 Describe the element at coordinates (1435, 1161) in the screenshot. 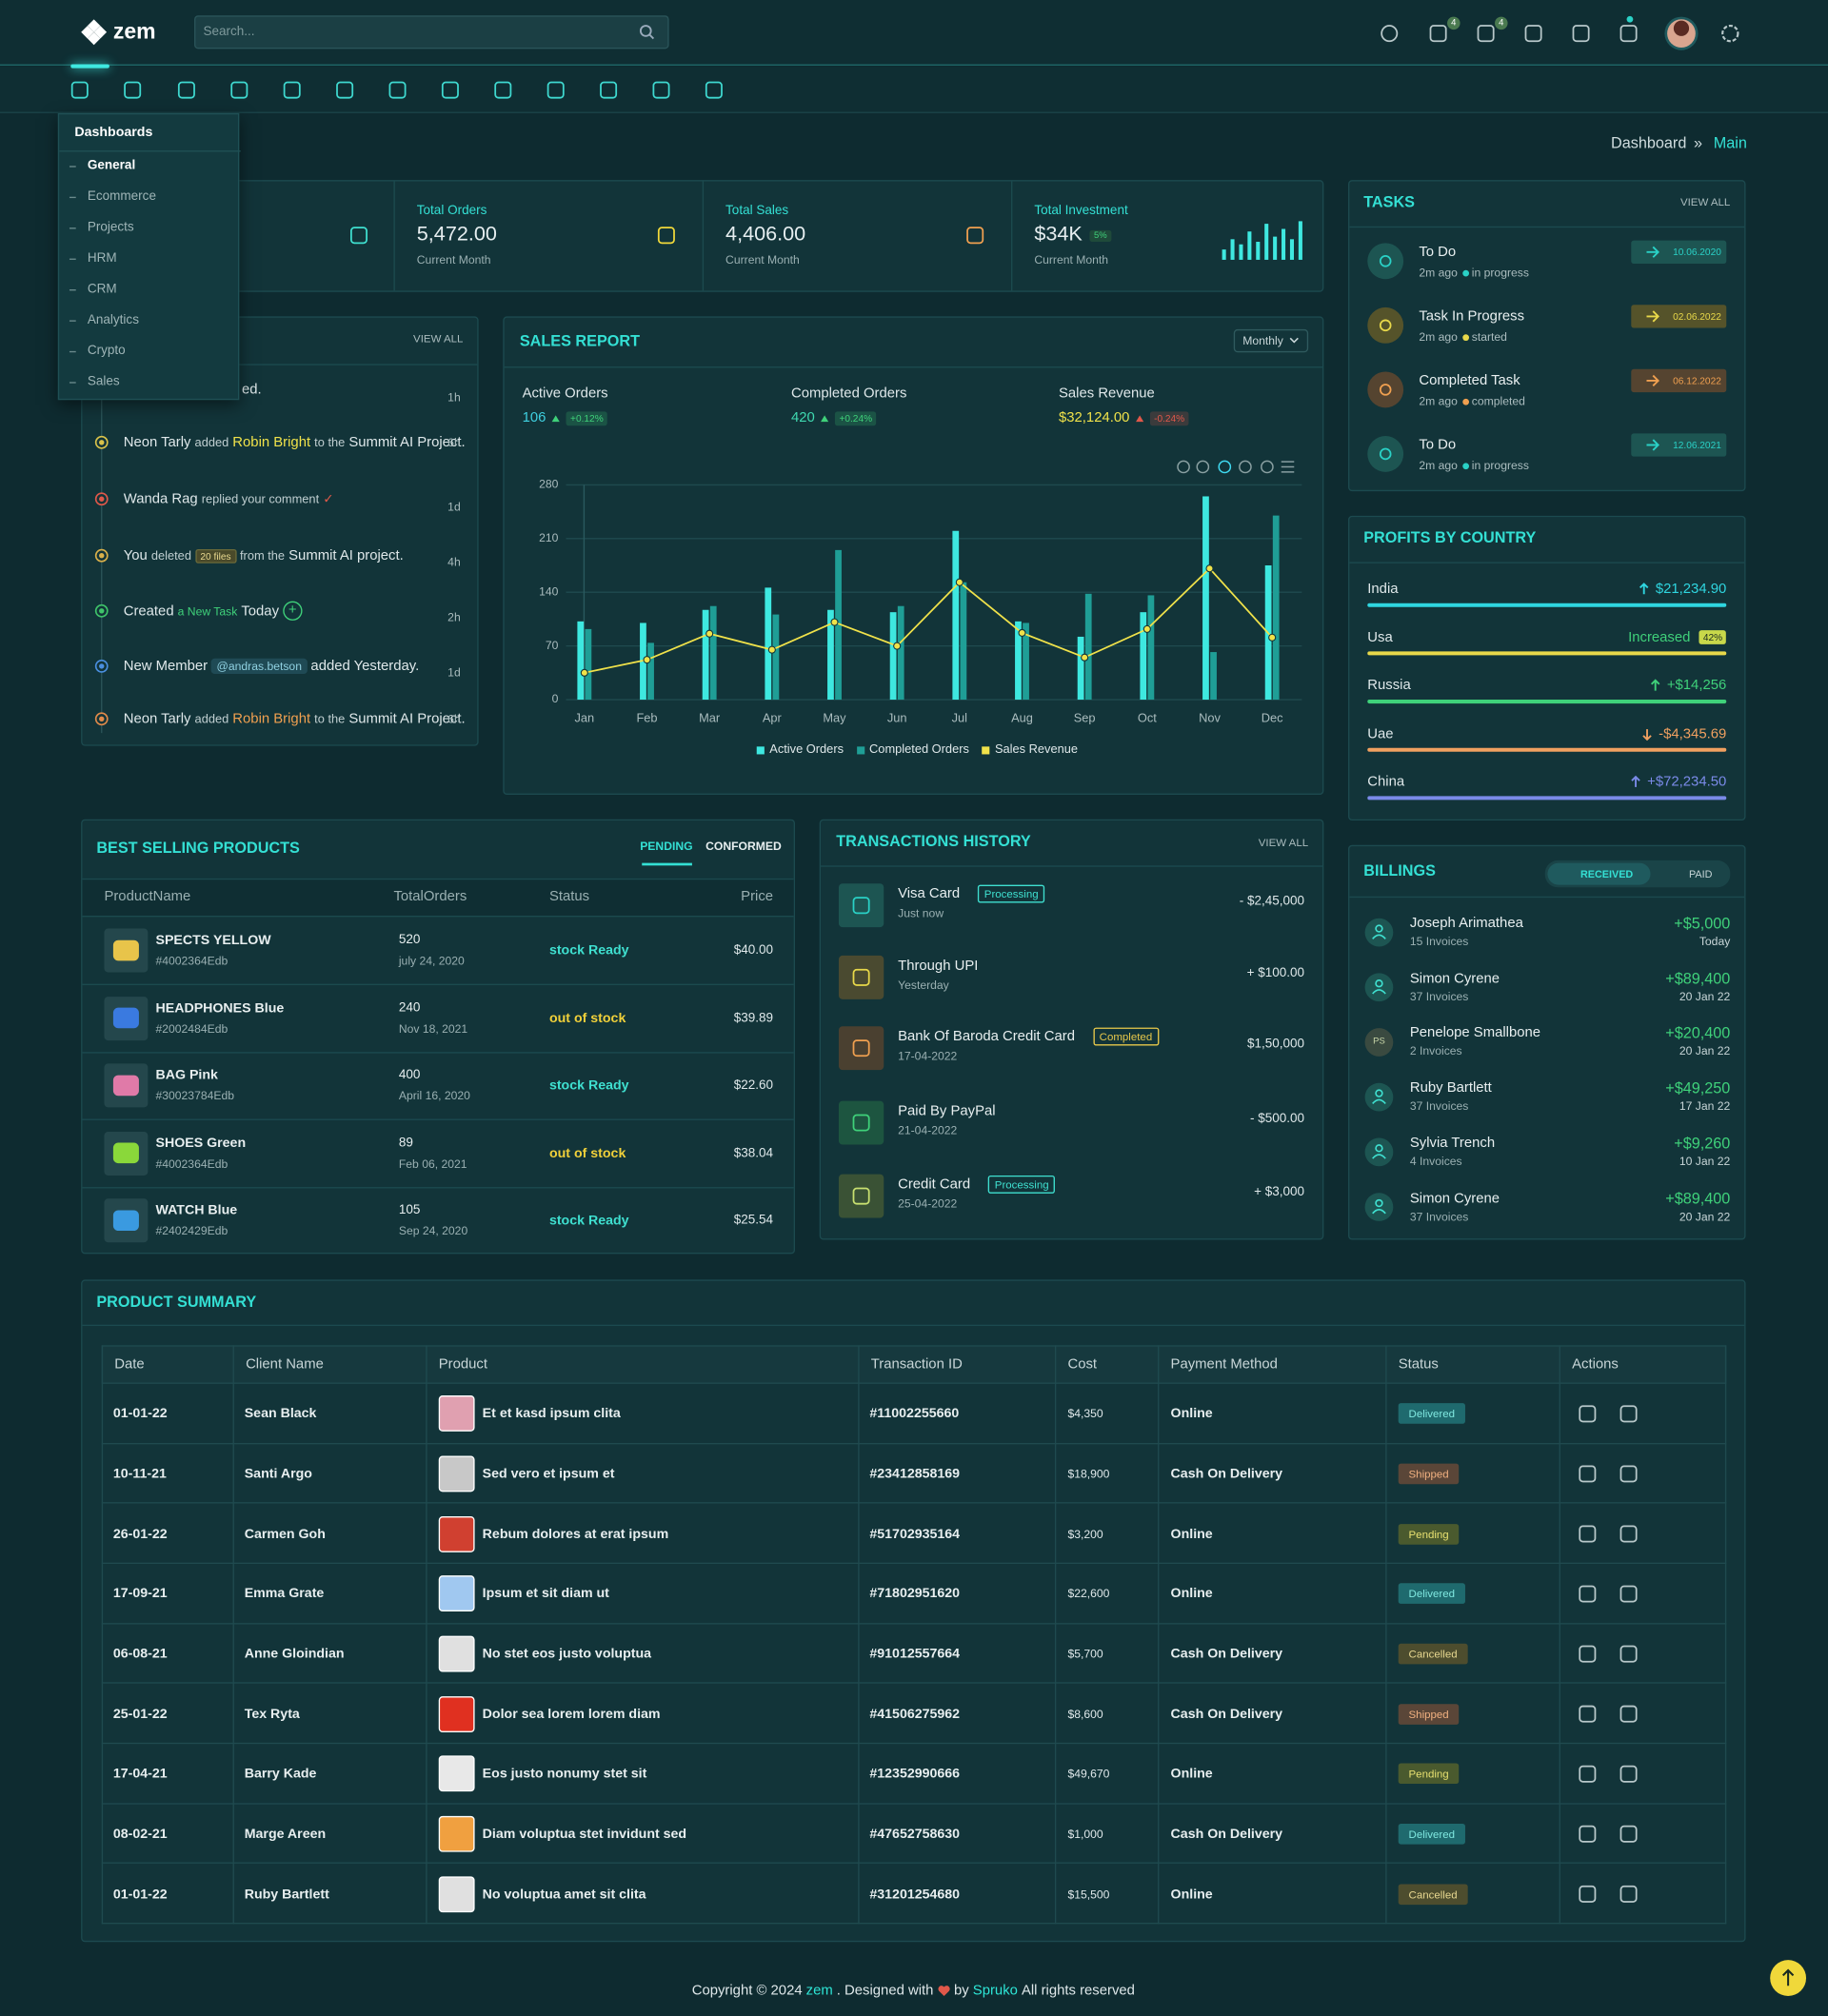

I see `billing-invoices: 4 Invoices` at that location.